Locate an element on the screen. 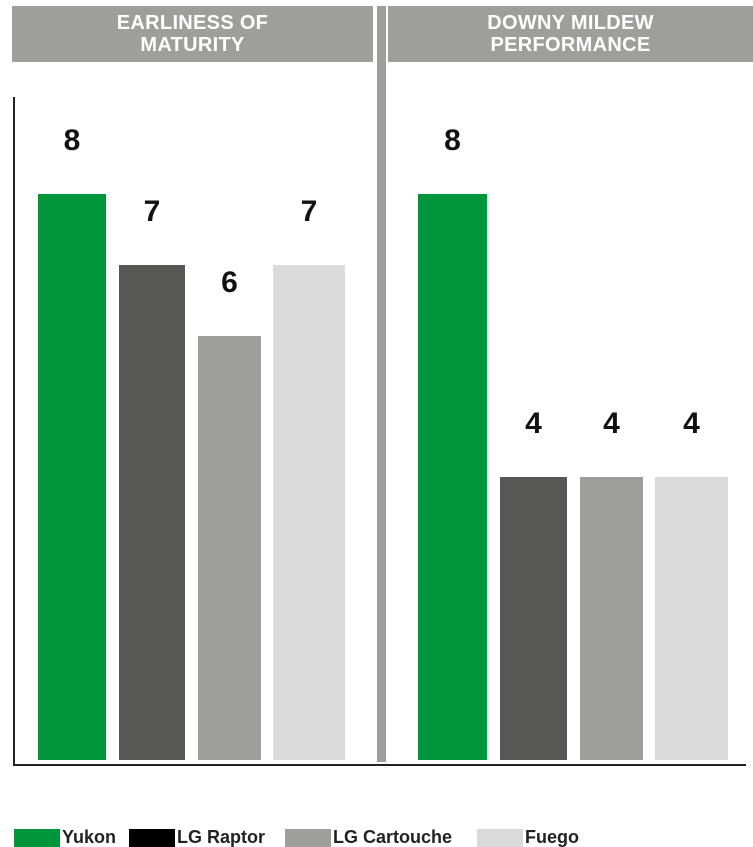  value-label-maturity-lg-cartouche: 6 is located at coordinates (229, 282).